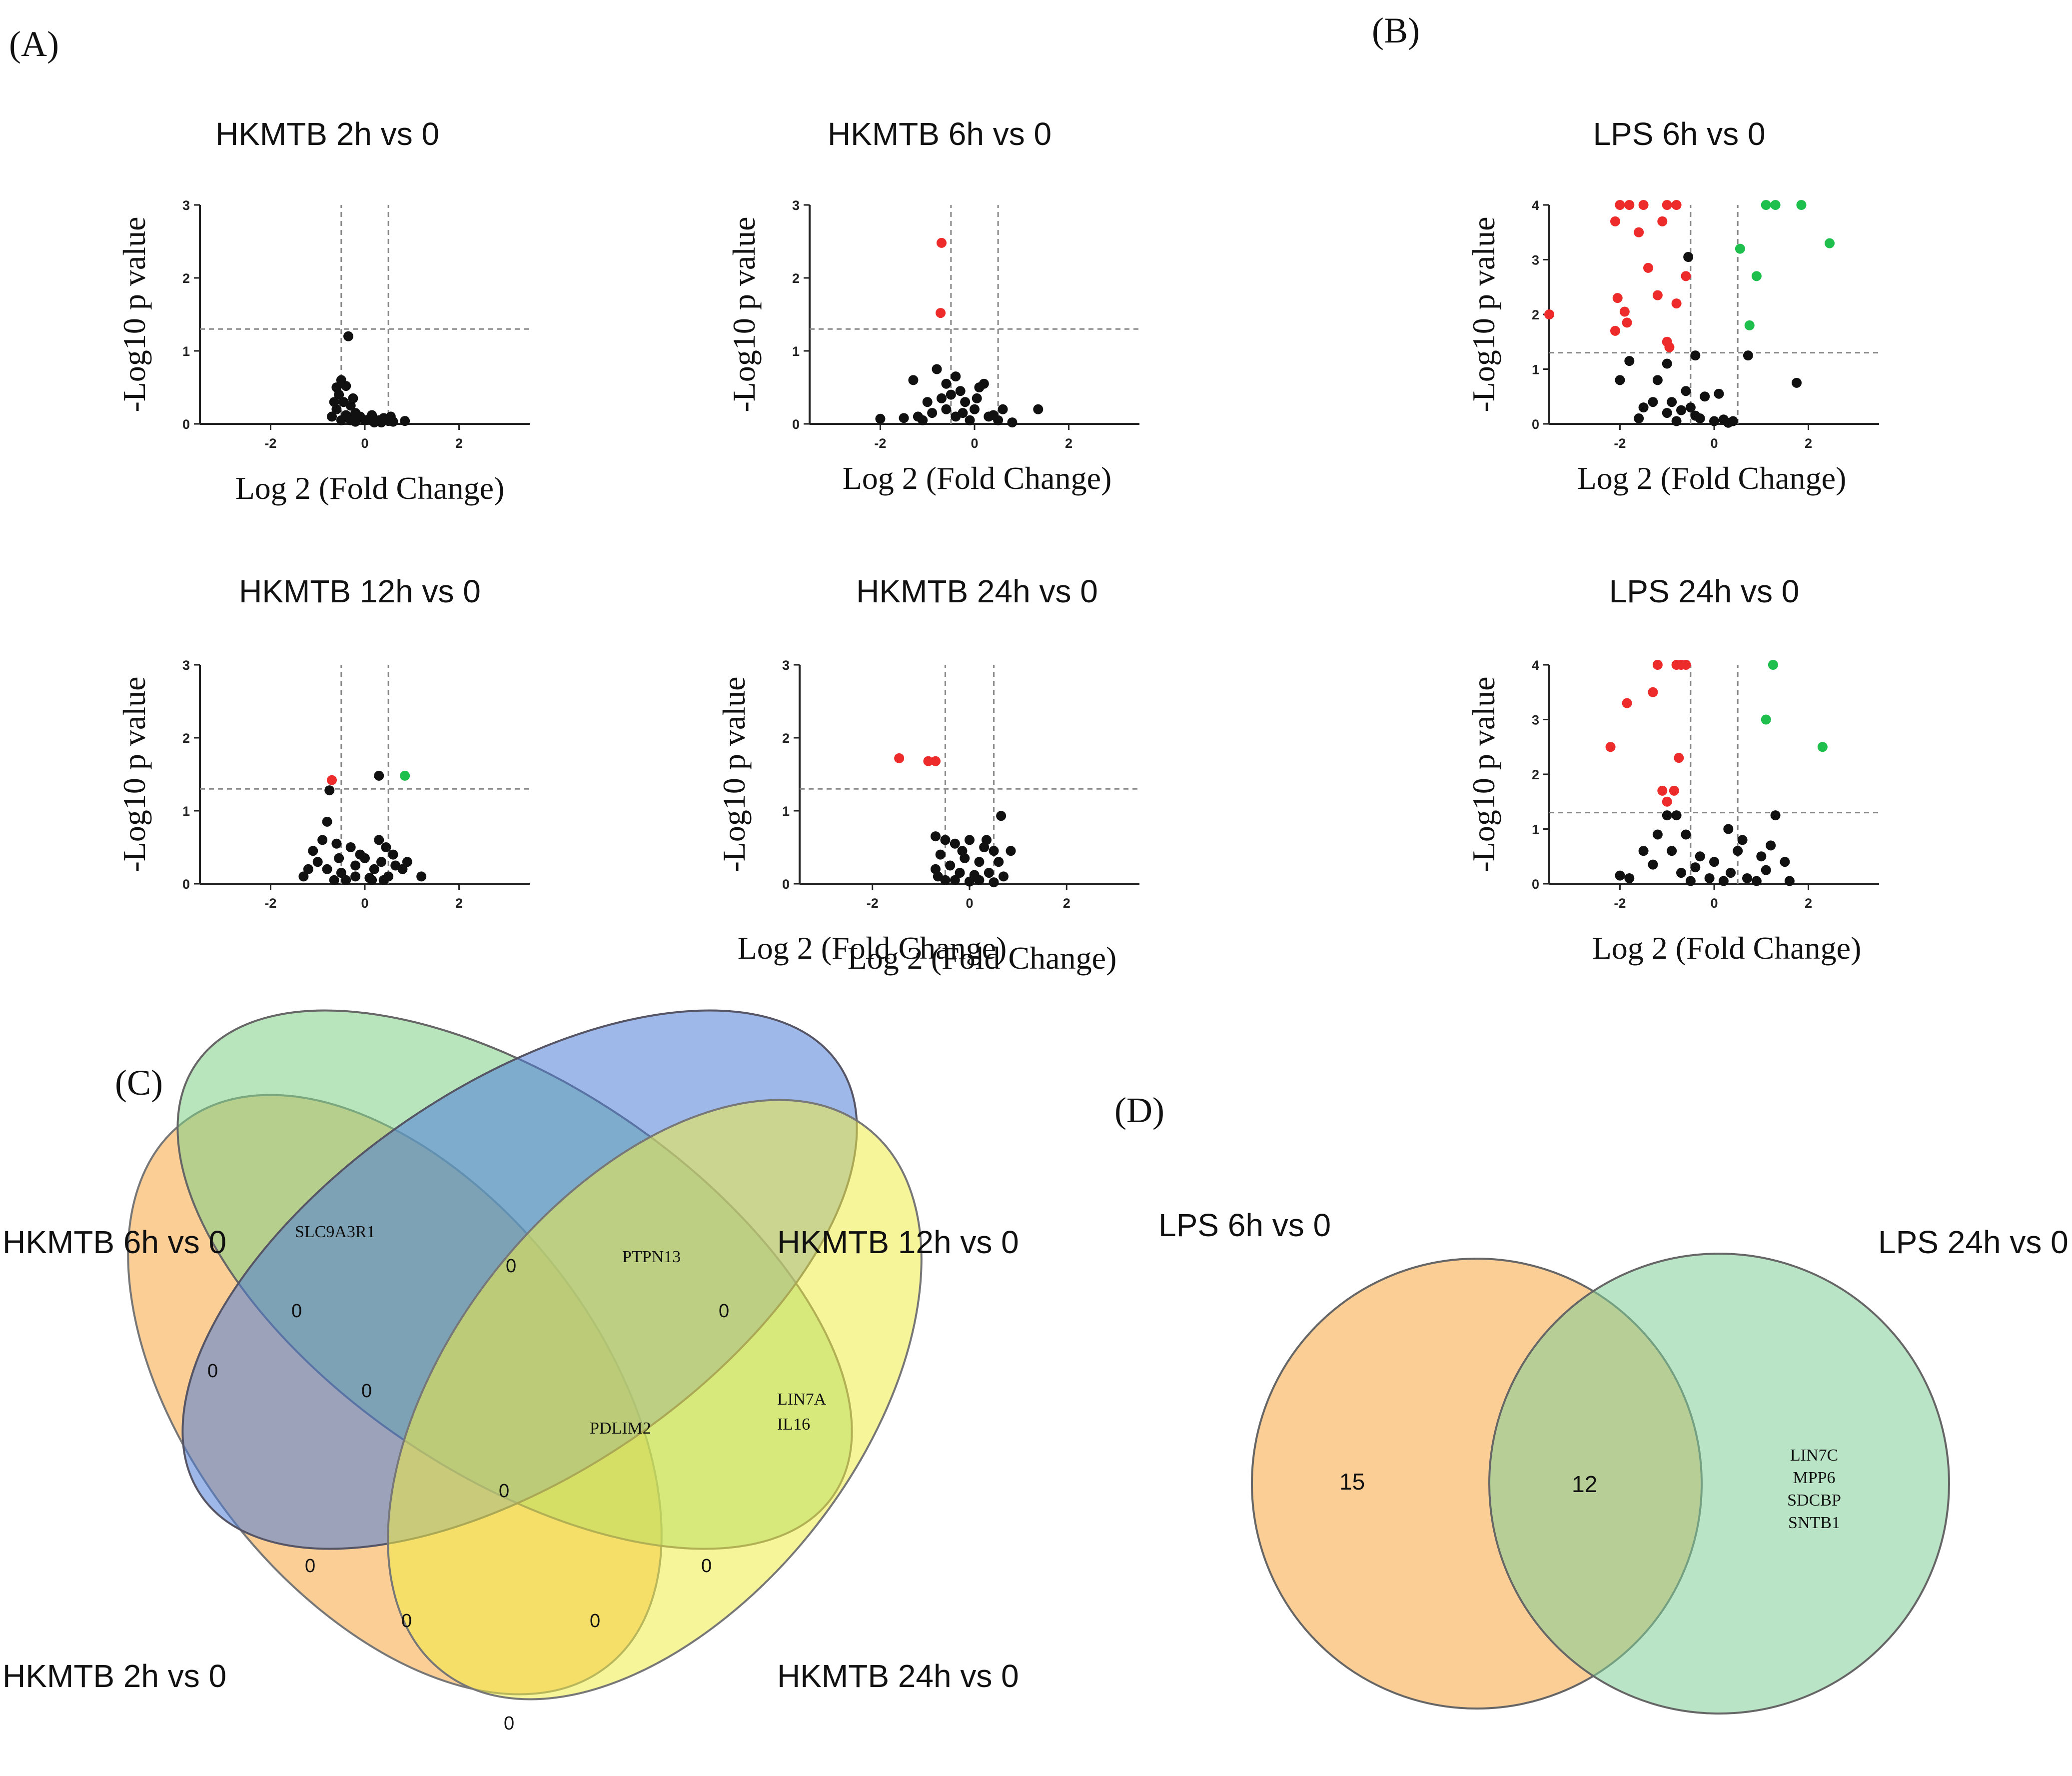 The image size is (2072, 1776). Describe the element at coordinates (504, 1491) in the screenshot. I see `venn-region-all-four: 0` at that location.